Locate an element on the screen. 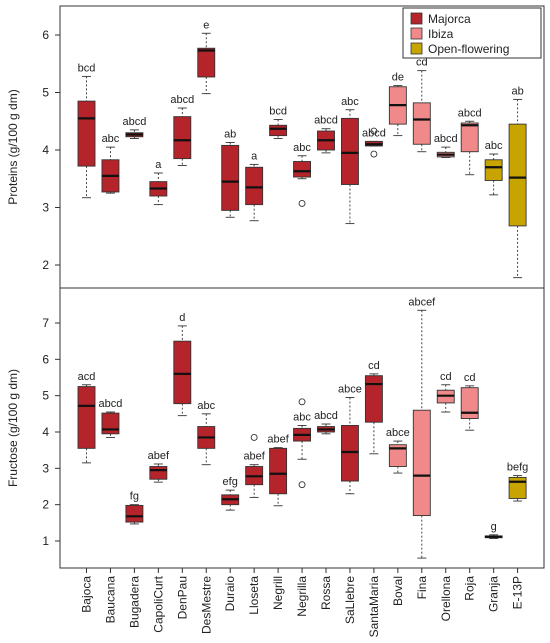  proteins-box-baucana: abc is located at coordinates (110, 163).